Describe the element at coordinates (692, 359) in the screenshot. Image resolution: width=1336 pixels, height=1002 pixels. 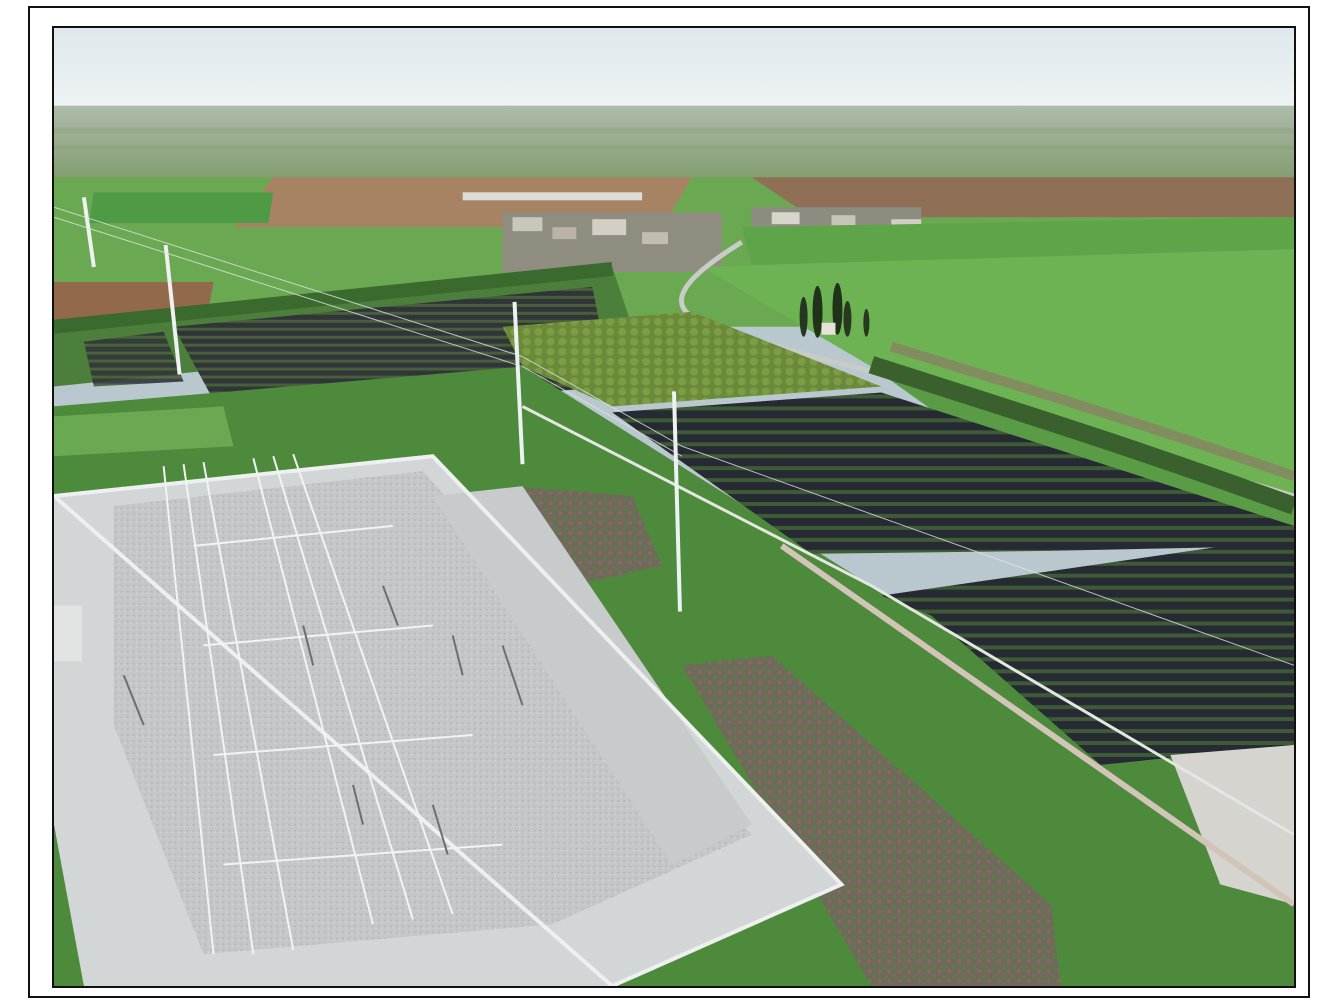
I see `orchard` at that location.